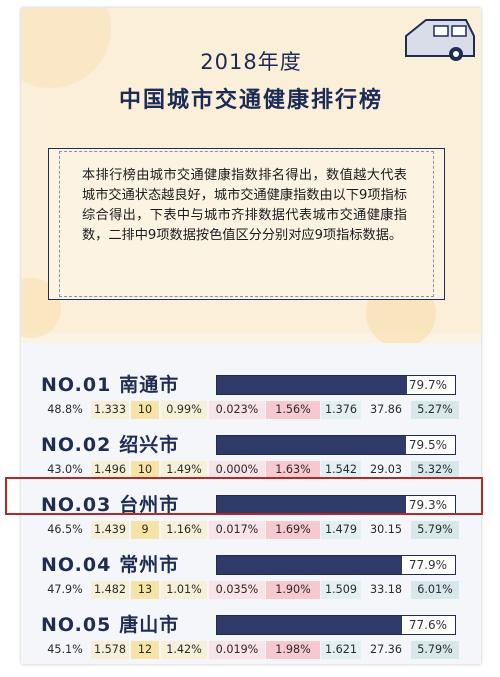 The width and height of the screenshot is (500, 677). I want to click on metric-value: 33.18, so click(386, 590).